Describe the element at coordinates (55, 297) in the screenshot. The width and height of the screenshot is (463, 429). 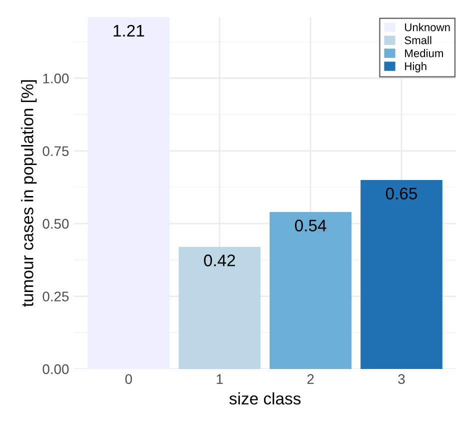
I see `text: 0.25` at that location.